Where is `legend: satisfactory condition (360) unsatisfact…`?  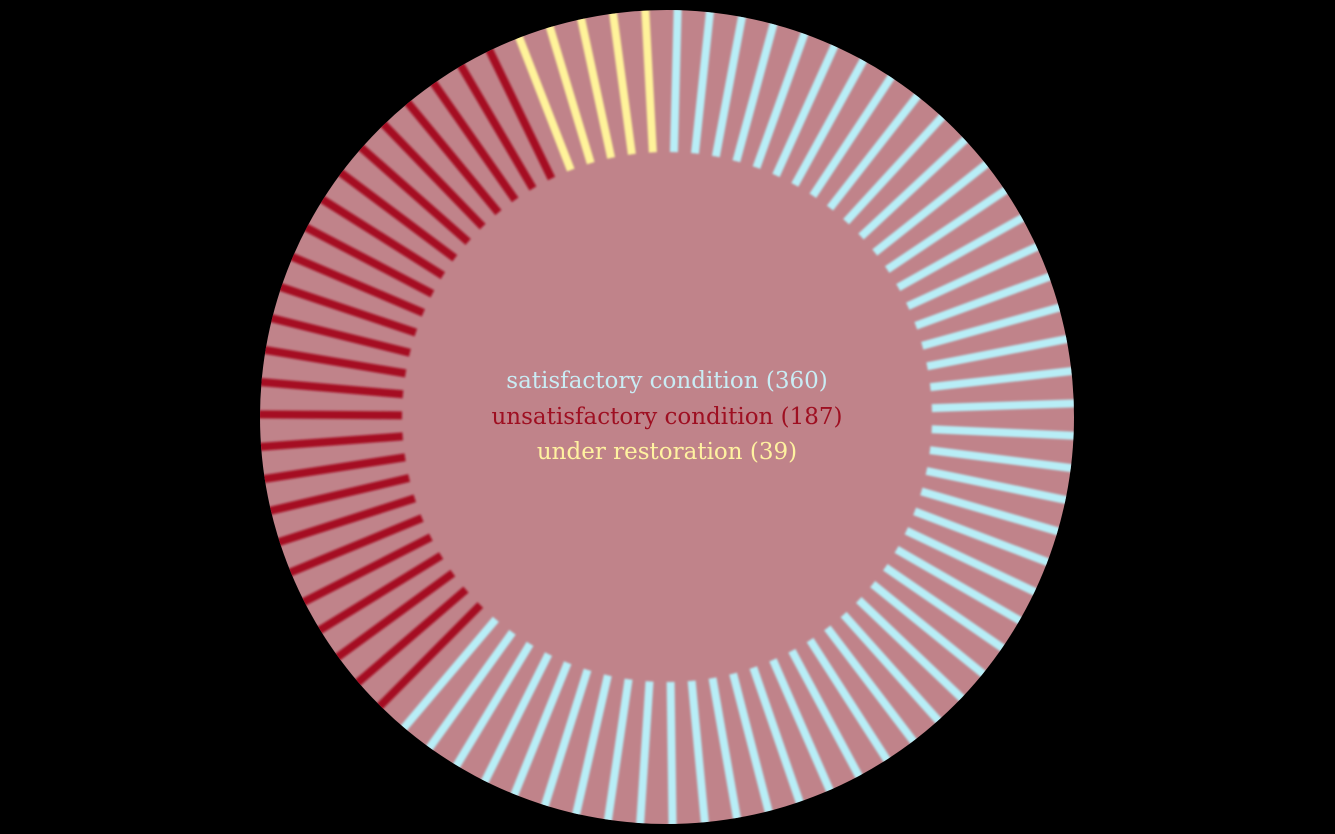
legend: satisfactory condition (360) unsatisfact… is located at coordinates (667, 417).